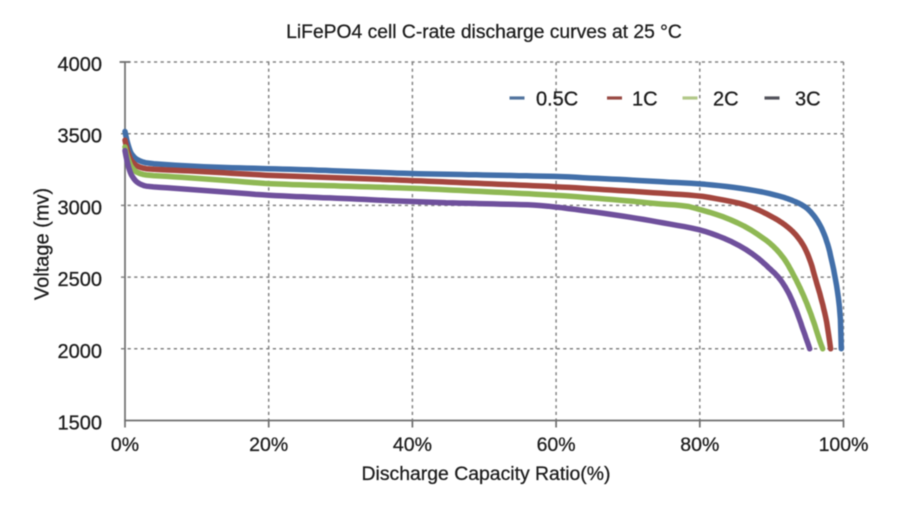 The image size is (900, 515). What do you see at coordinates (808, 100) in the screenshot?
I see `svg-text: 3C` at bounding box center [808, 100].